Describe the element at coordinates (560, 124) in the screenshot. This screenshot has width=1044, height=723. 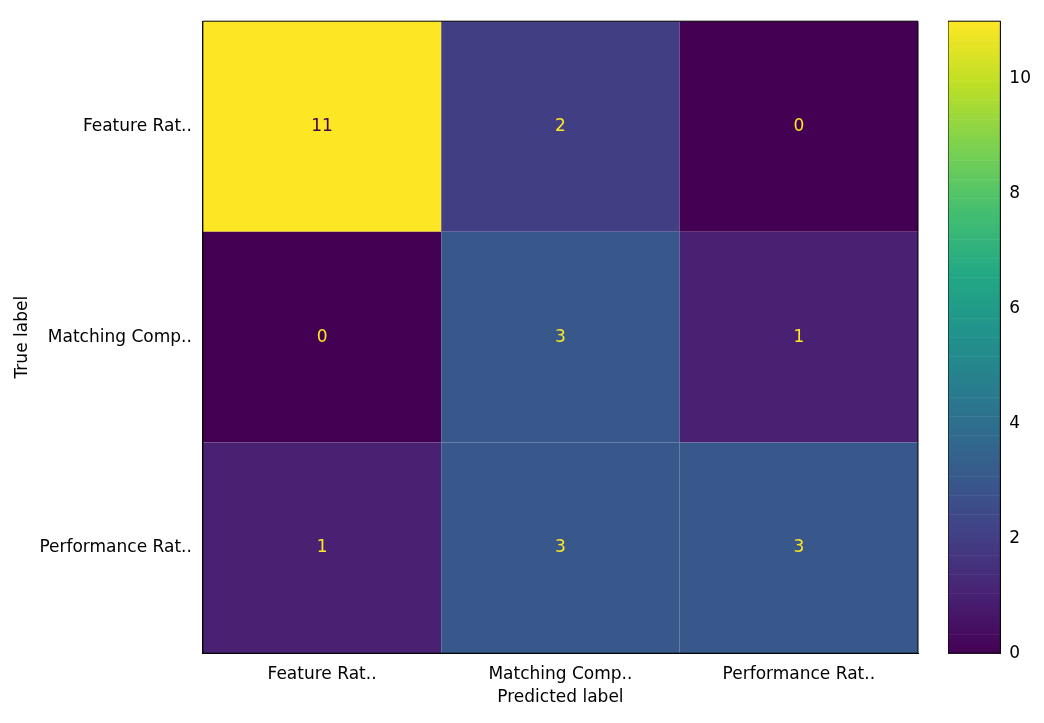
I see `data-label: 2` at that location.